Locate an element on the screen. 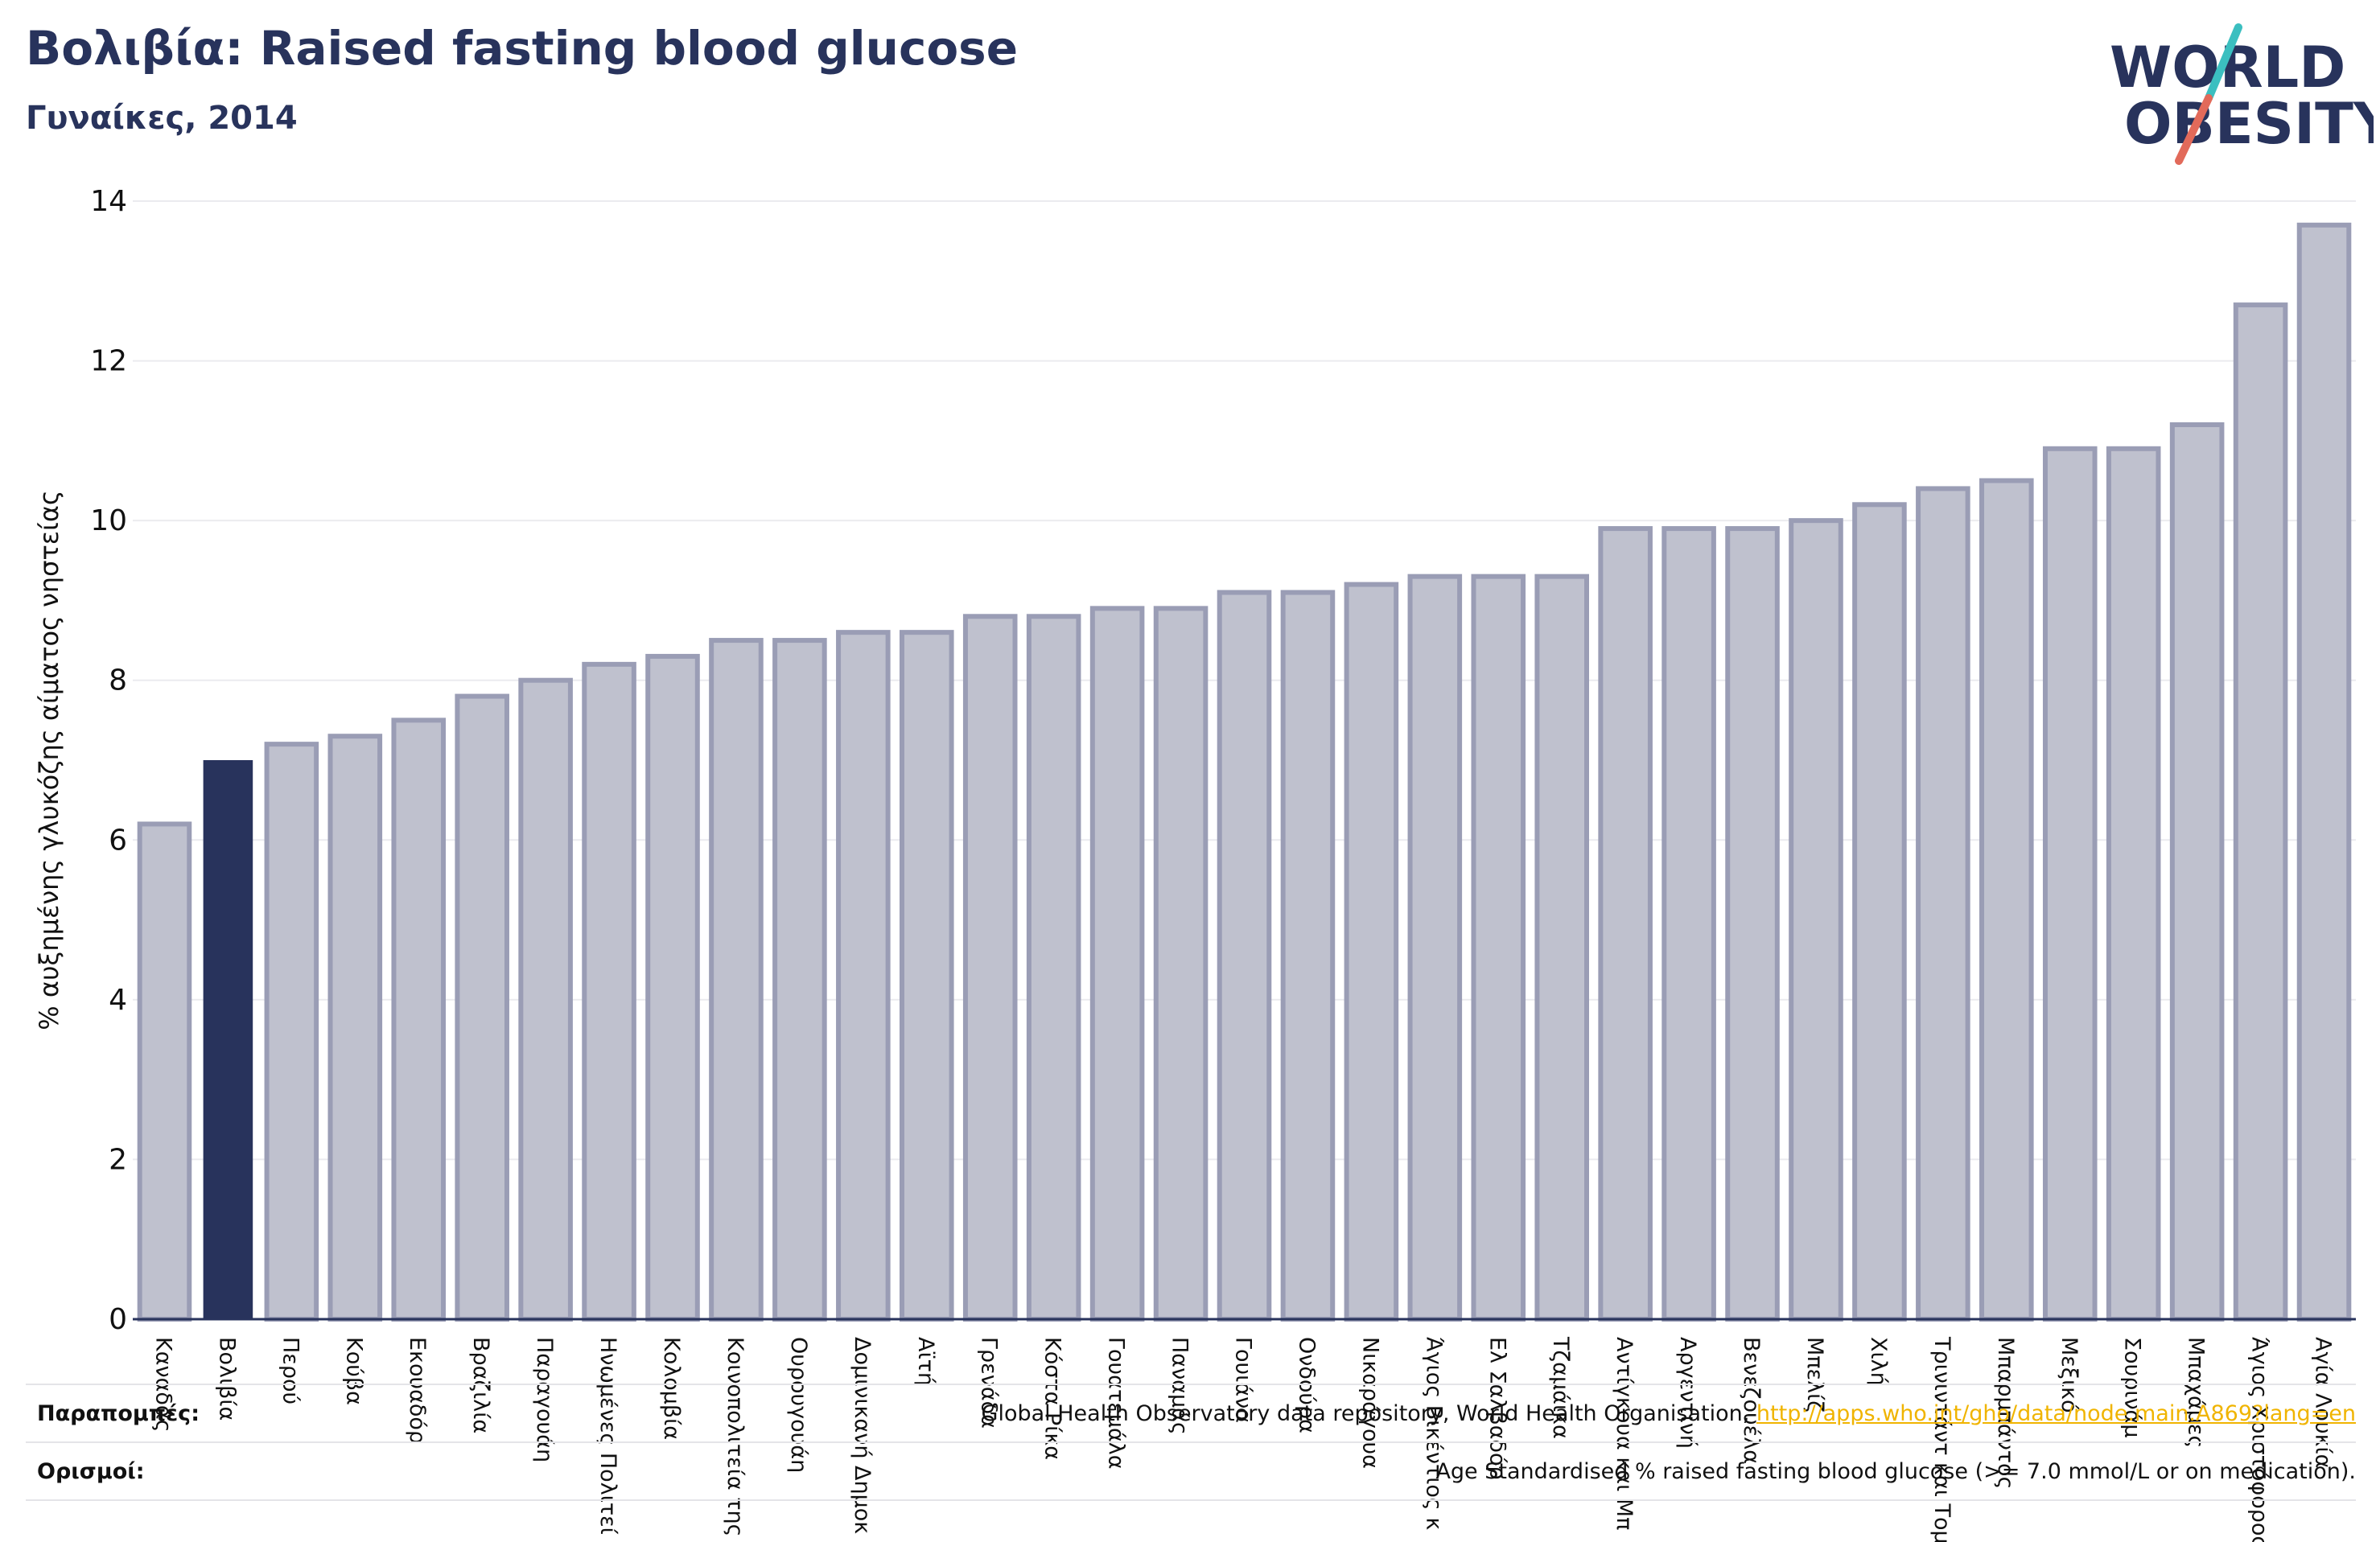  x-tick-label: Εκουαδόρ is located at coordinates (417, 1390).